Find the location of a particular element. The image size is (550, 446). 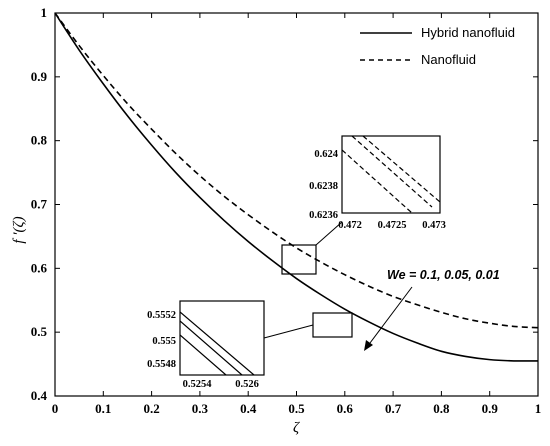

inset-lower: 0.5552 0.555 0.5548 0.5254 0.526 is located at coordinates (206, 345).